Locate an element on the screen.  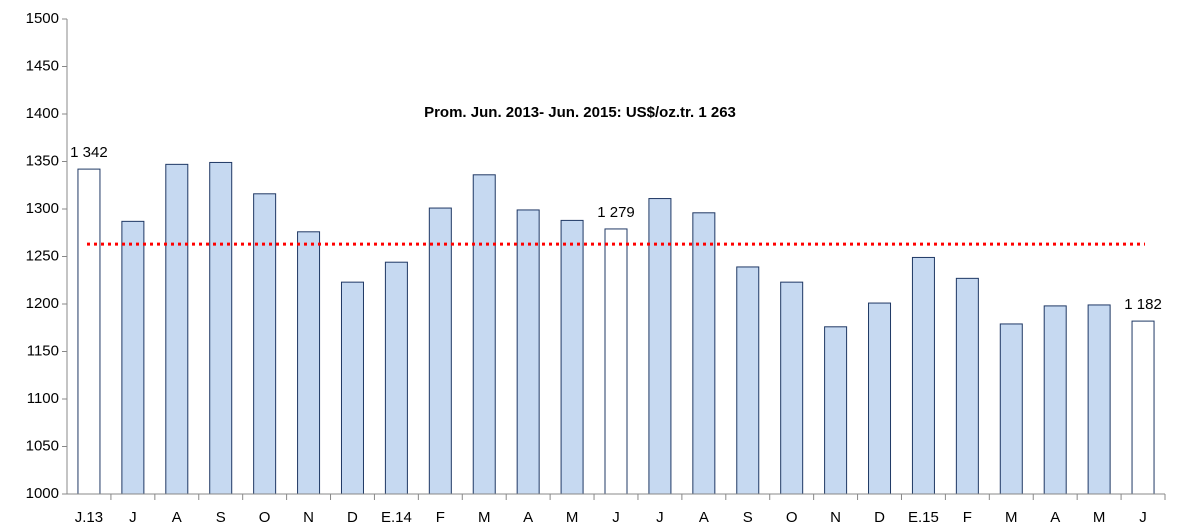
y-tick-label: 1350 is located at coordinates (42, 160).